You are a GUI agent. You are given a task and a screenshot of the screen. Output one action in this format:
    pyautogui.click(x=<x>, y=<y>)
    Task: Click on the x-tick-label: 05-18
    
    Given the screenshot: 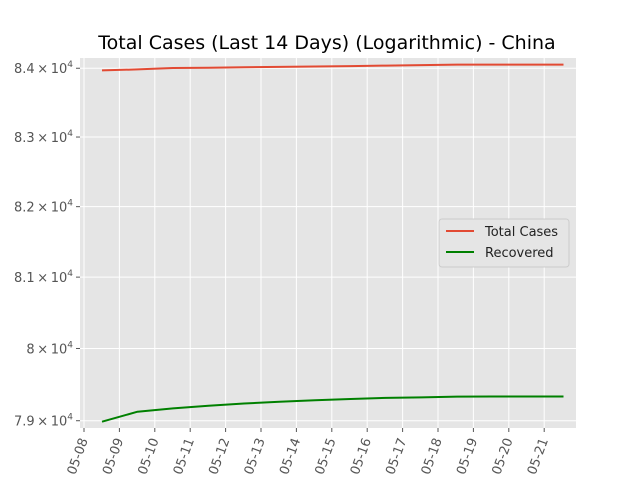 What is the action you would take?
    pyautogui.click(x=432, y=456)
    